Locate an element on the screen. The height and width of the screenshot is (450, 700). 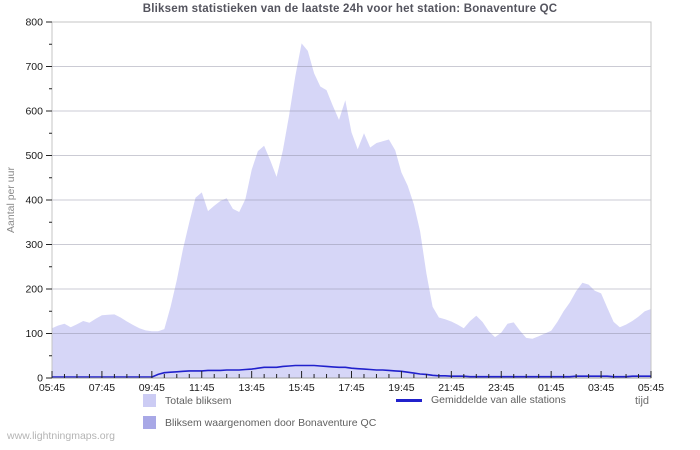
watermark: www.lightningmaps.org is located at coordinates (61, 436).